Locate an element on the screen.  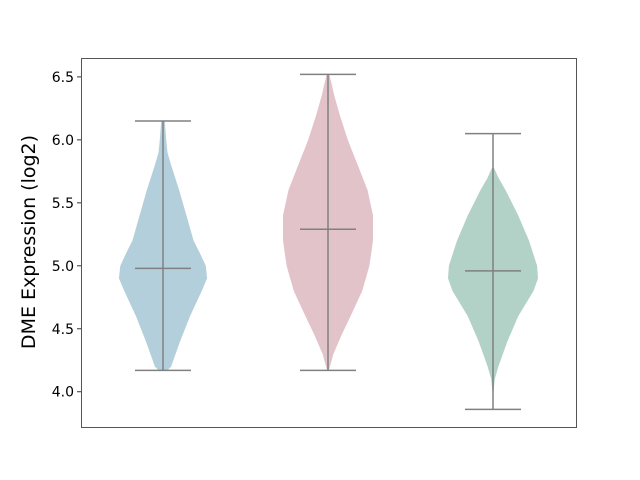
y-tick-label: 6.0 is located at coordinates (63, 141).